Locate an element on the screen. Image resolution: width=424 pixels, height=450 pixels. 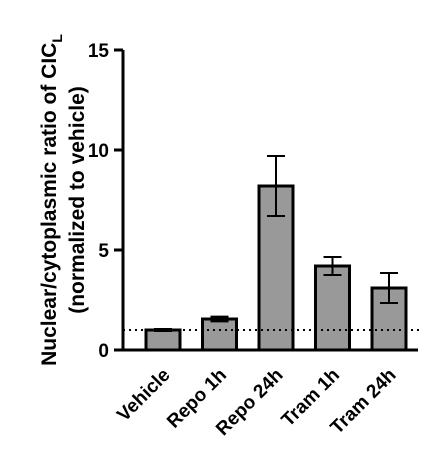
bar-tram-1h is located at coordinates (332, 308).